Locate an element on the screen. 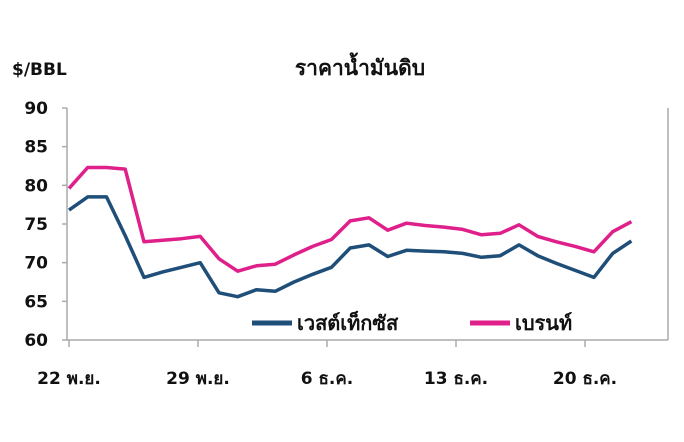 Image resolution: width=684 pixels, height=442 pixels. x-tick-label: 6 ธ.ค. is located at coordinates (327, 379).